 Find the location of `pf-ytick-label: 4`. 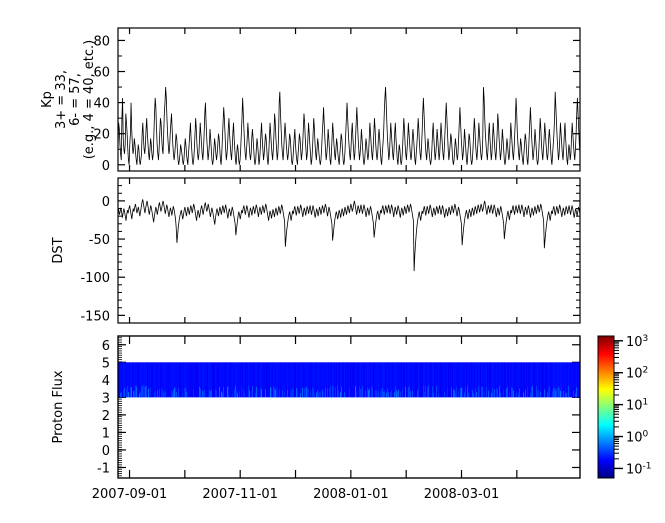

pf-ytick-label: 4 is located at coordinates (106, 381).